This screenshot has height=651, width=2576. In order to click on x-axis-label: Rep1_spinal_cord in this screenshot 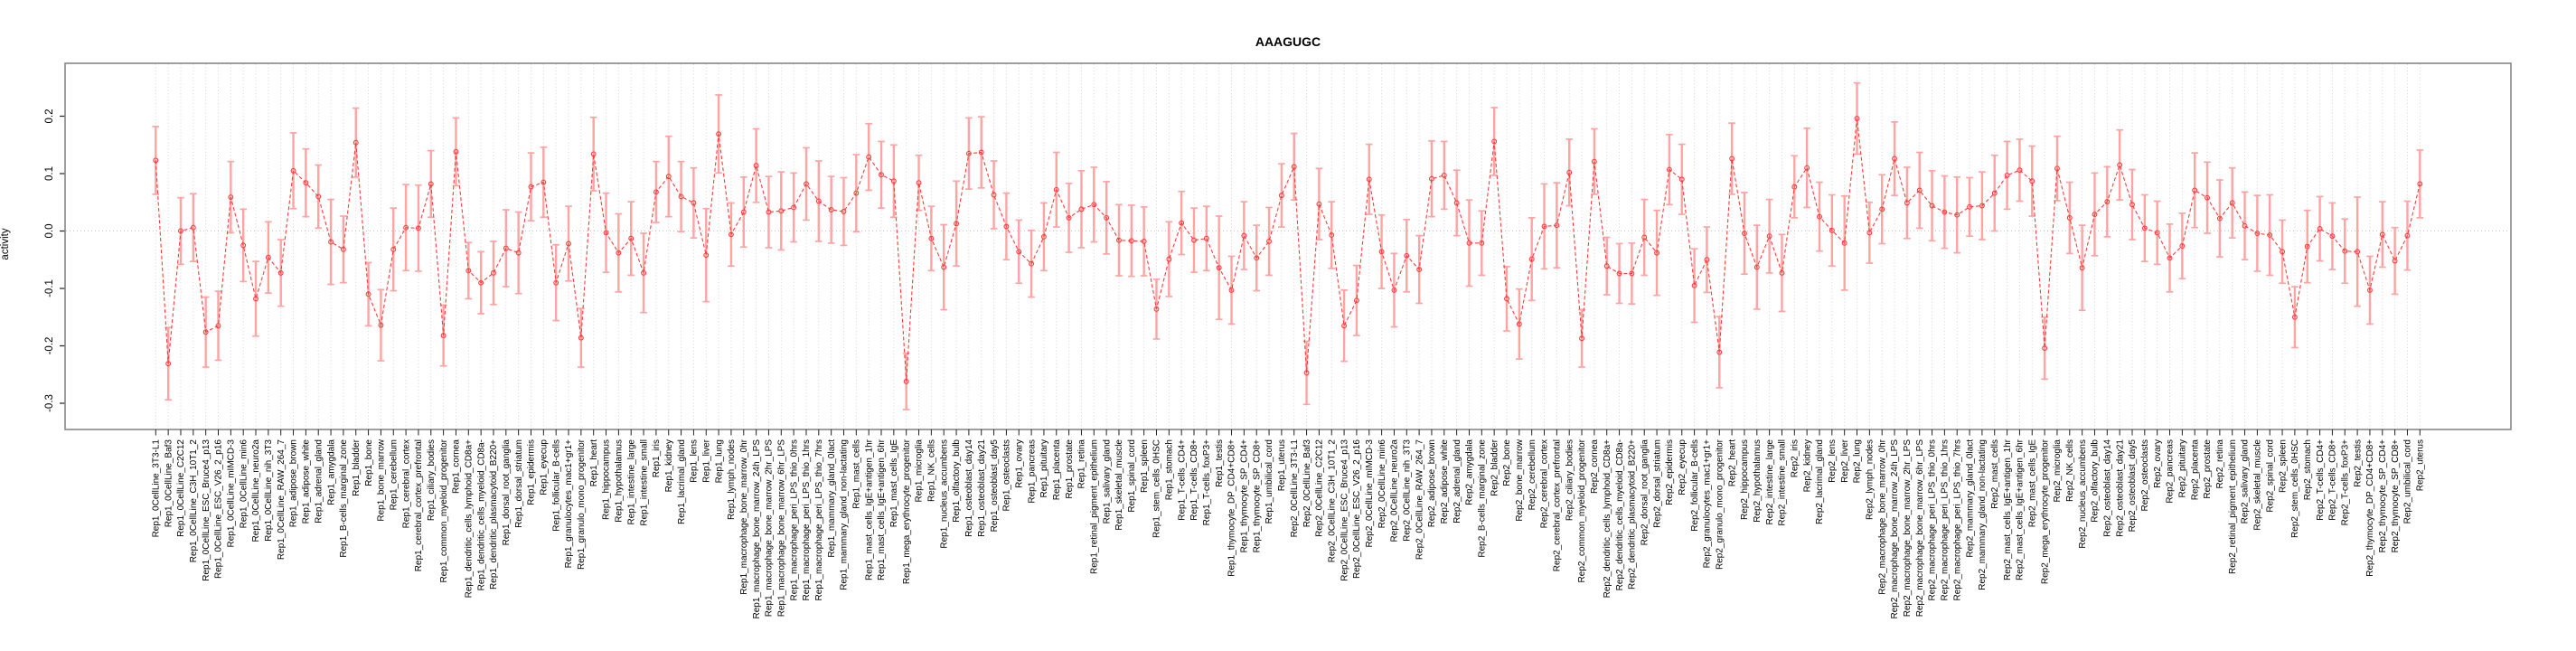, I will do `click(1132, 476)`.